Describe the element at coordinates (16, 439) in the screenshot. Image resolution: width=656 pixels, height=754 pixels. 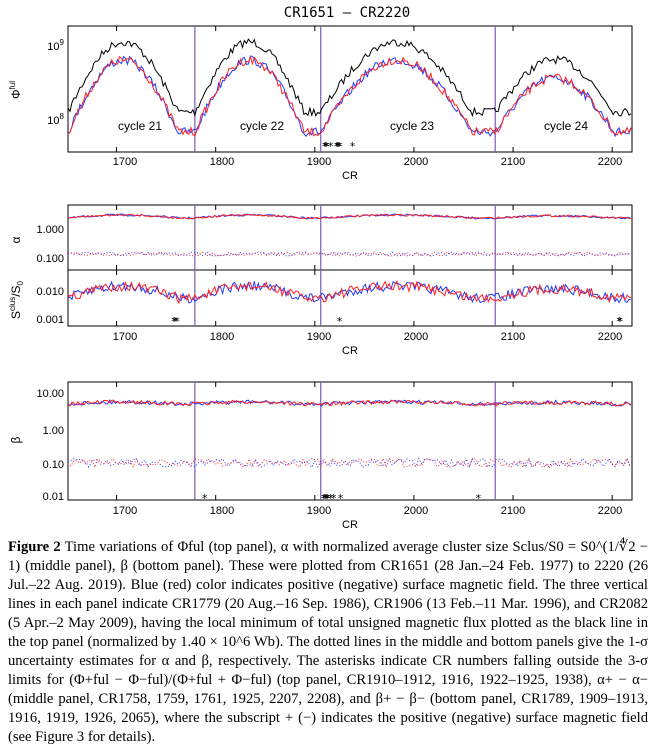
I see `beta-ylabel: β` at that location.